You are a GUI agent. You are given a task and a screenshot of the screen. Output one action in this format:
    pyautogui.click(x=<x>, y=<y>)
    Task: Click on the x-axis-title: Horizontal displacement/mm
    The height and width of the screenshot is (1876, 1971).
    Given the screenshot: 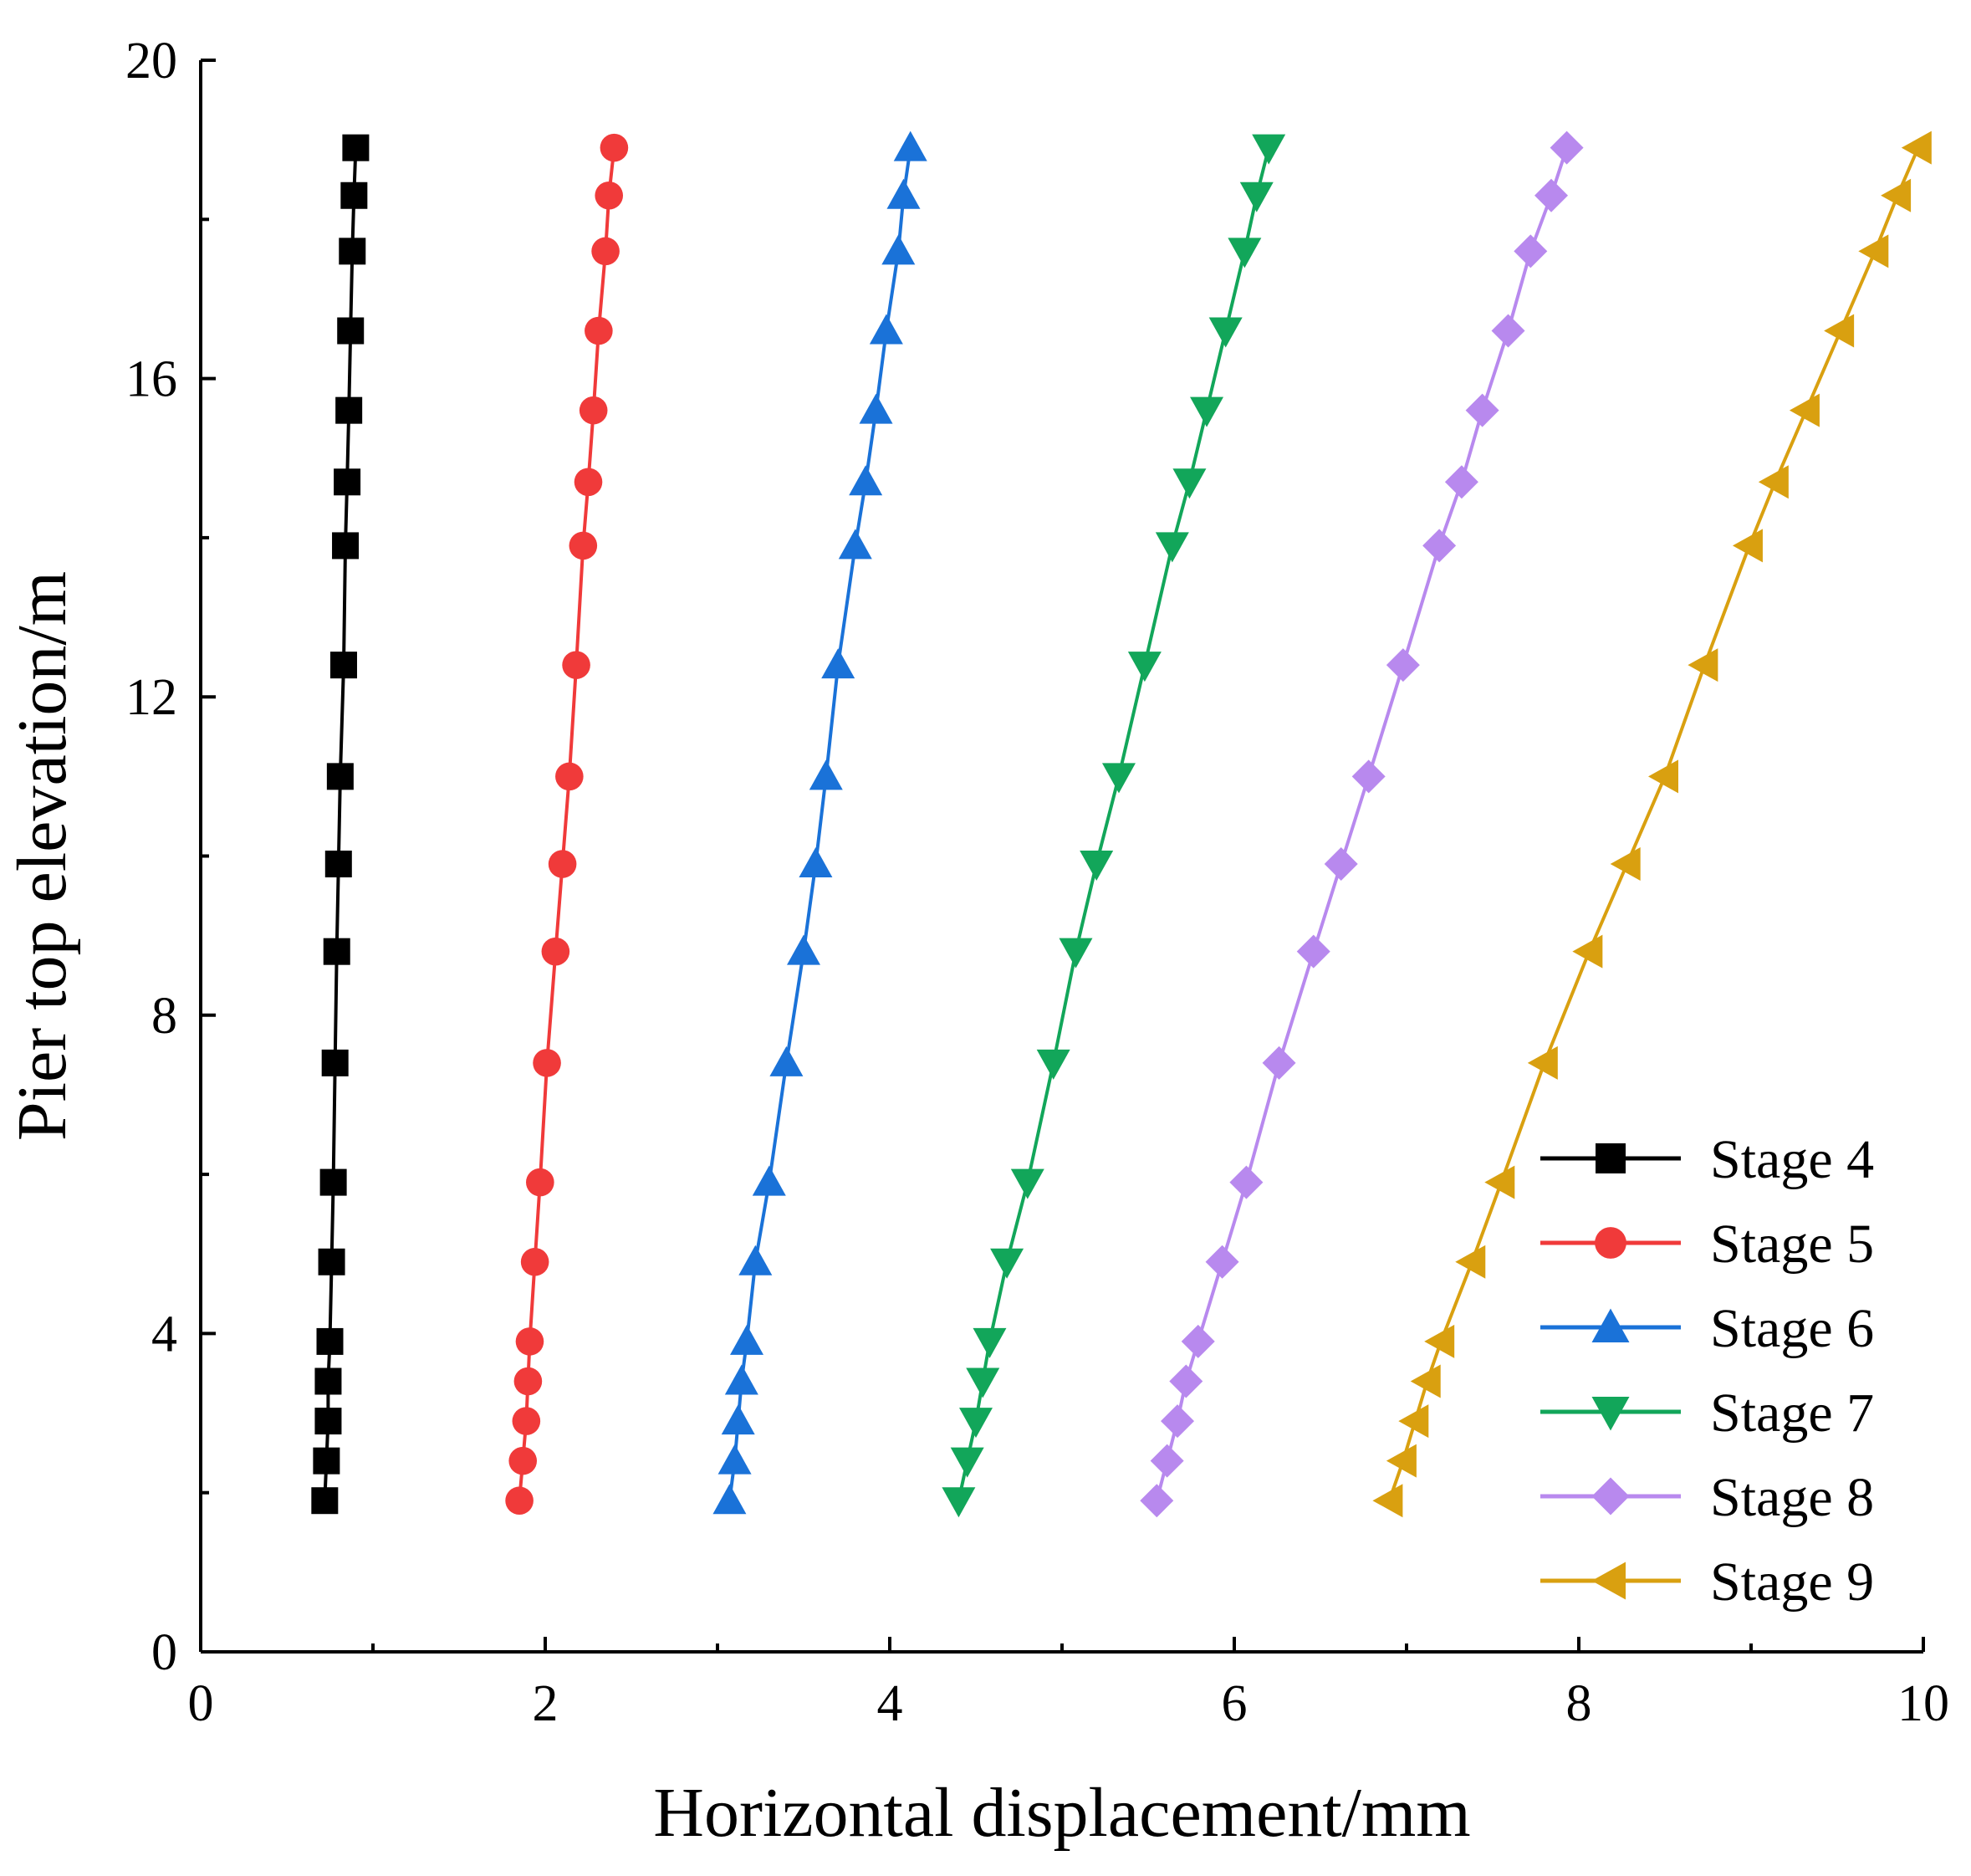 What is the action you would take?
    pyautogui.click(x=1061, y=1813)
    